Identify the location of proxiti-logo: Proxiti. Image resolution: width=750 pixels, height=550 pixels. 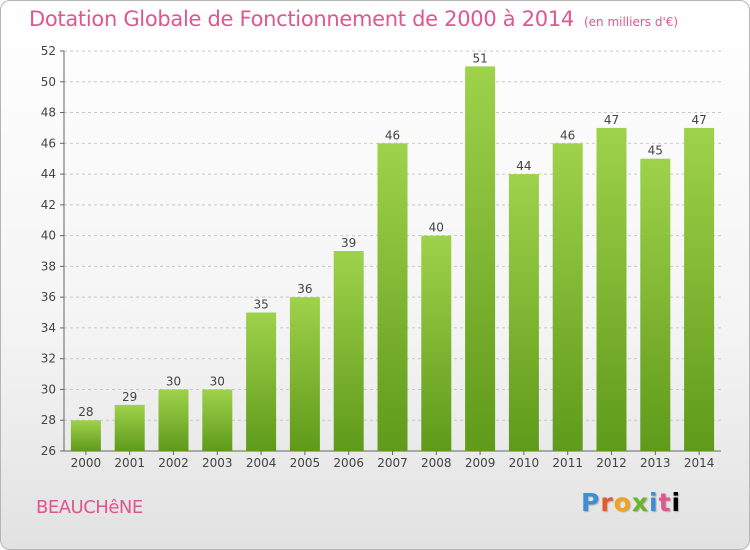
(631, 502).